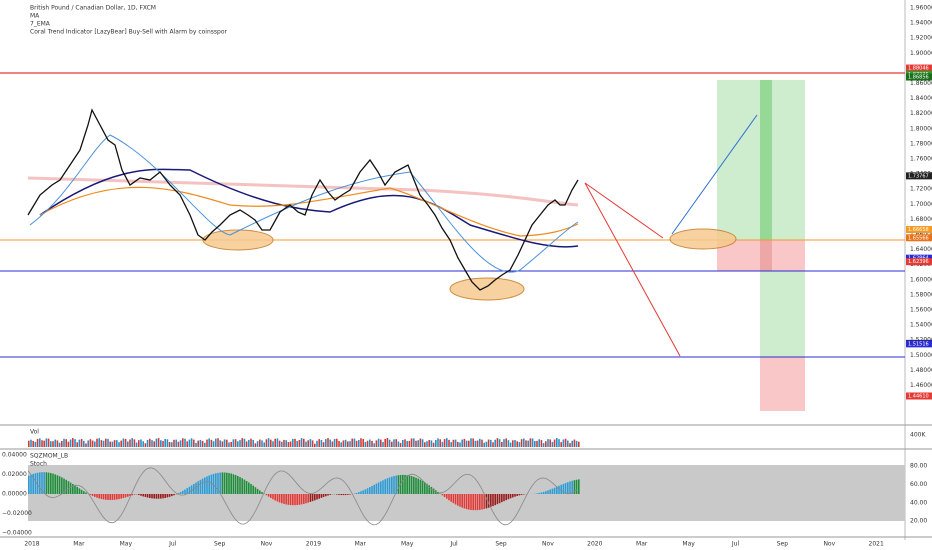 The image size is (932, 550). Describe the element at coordinates (876, 544) in the screenshot. I see `time-label: 2021` at that location.